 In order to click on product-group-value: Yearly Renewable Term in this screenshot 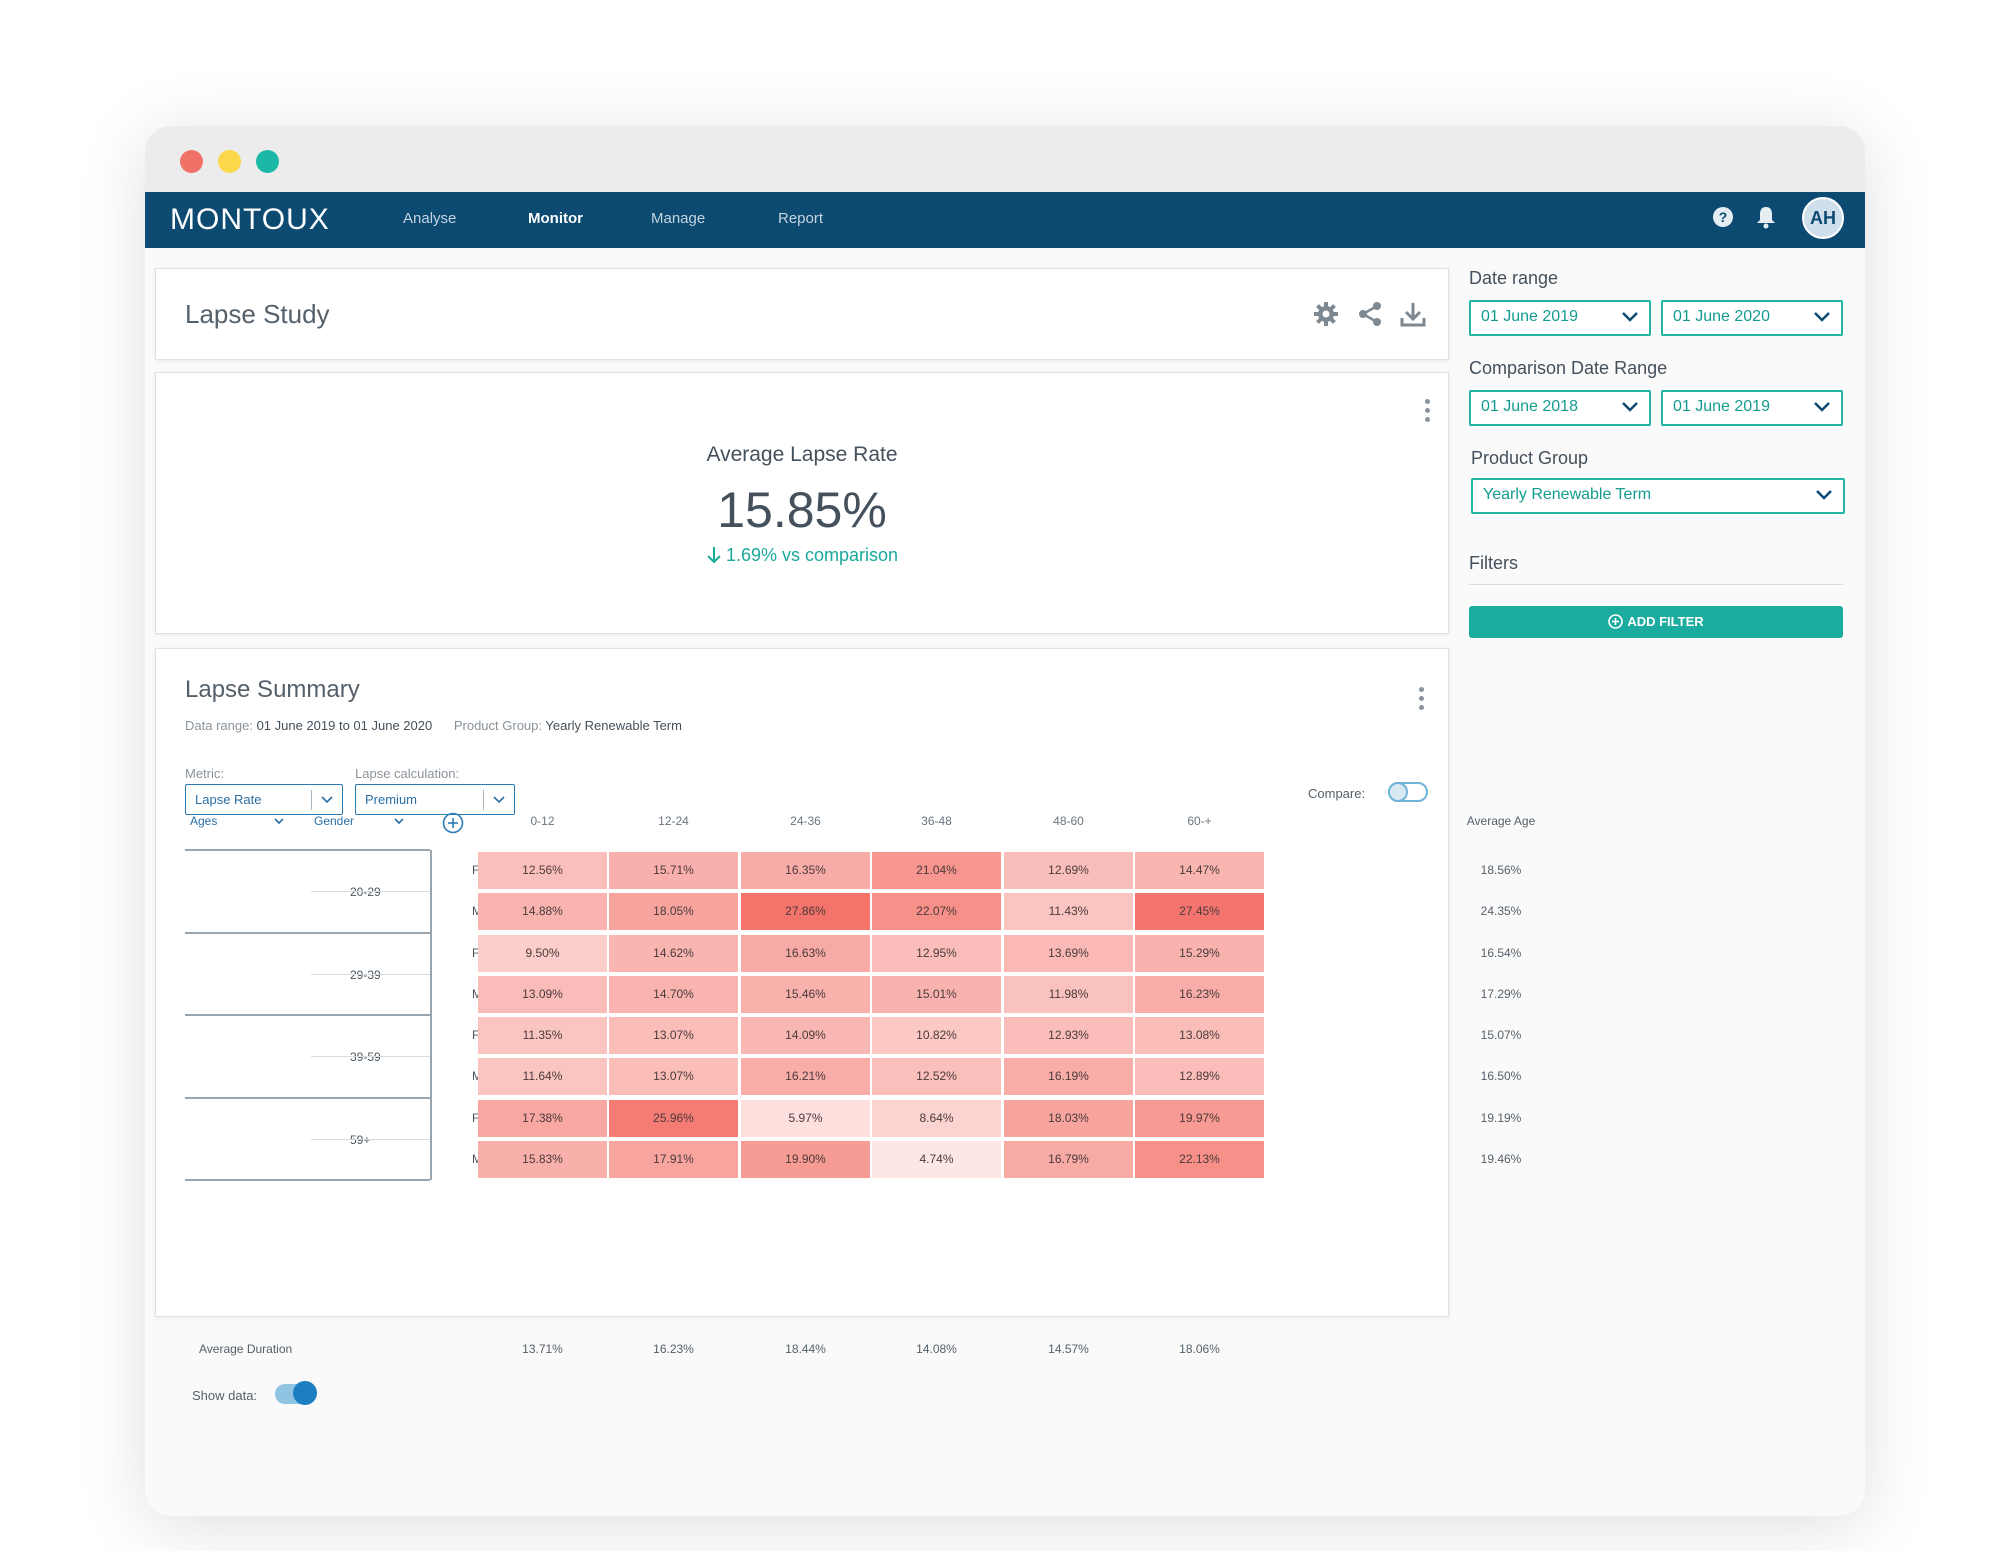, I will do `click(1567, 494)`.